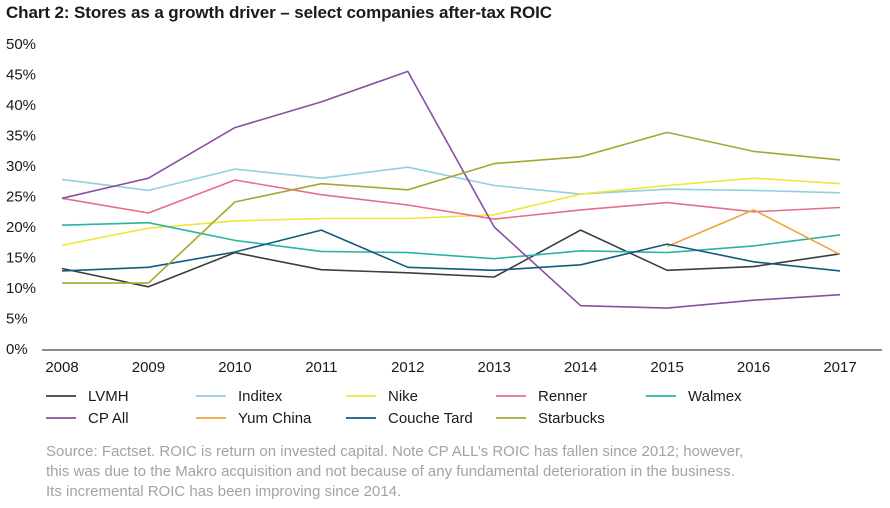 The width and height of the screenshot is (890, 508). I want to click on legend-label-couche-tard: Couche Tard, so click(430, 418).